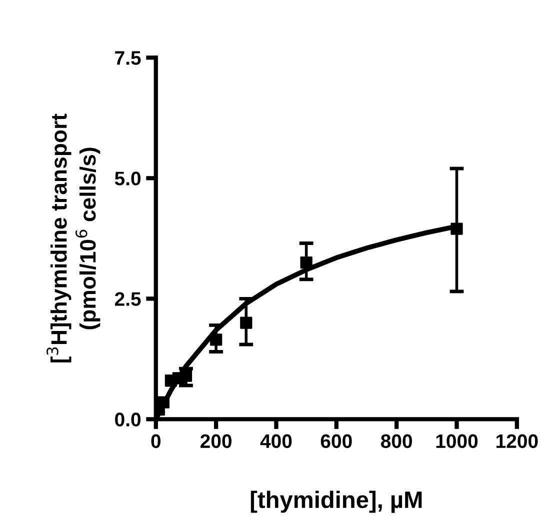 The width and height of the screenshot is (547, 524). What do you see at coordinates (216, 441) in the screenshot?
I see `x-tick-label: 200` at bounding box center [216, 441].